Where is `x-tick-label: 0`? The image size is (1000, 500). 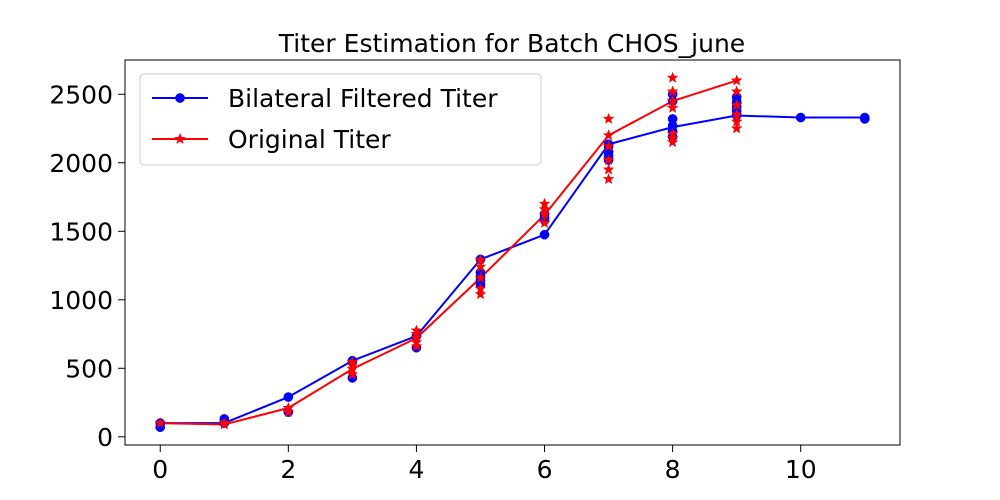
x-tick-label: 0 is located at coordinates (160, 469).